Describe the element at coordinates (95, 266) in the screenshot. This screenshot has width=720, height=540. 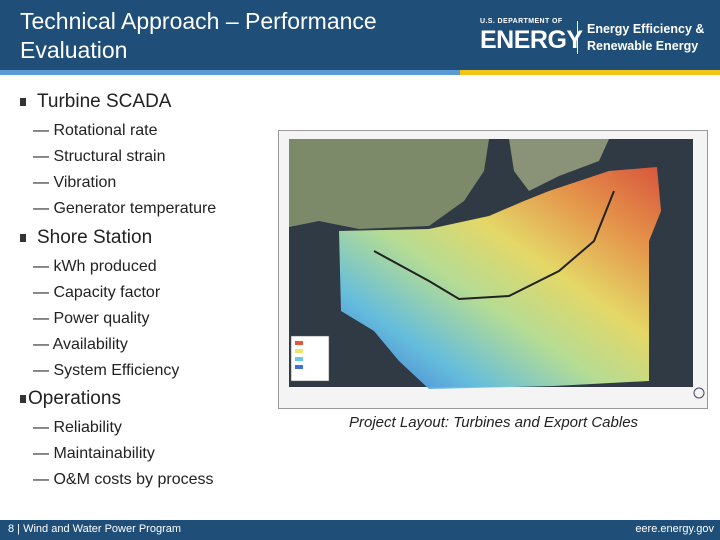
I see `list-item: — kWh produced` at that location.